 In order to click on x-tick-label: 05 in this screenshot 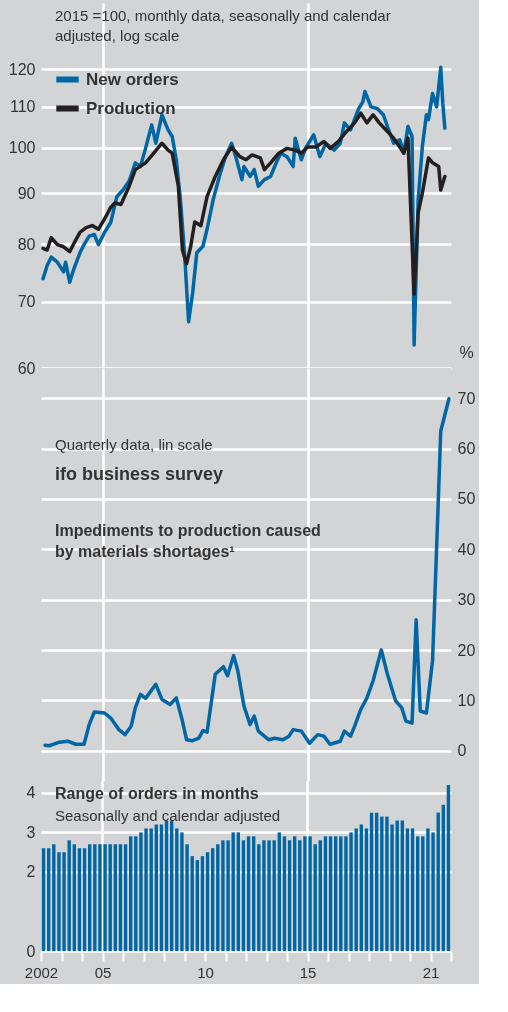, I will do `click(103, 972)`.